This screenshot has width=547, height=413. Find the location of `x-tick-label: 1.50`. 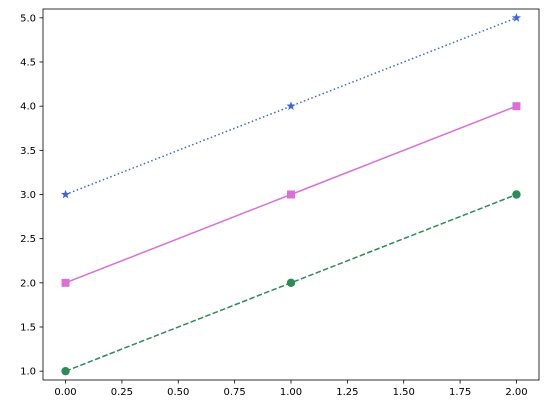

x-tick-label: 1.50 is located at coordinates (404, 392).